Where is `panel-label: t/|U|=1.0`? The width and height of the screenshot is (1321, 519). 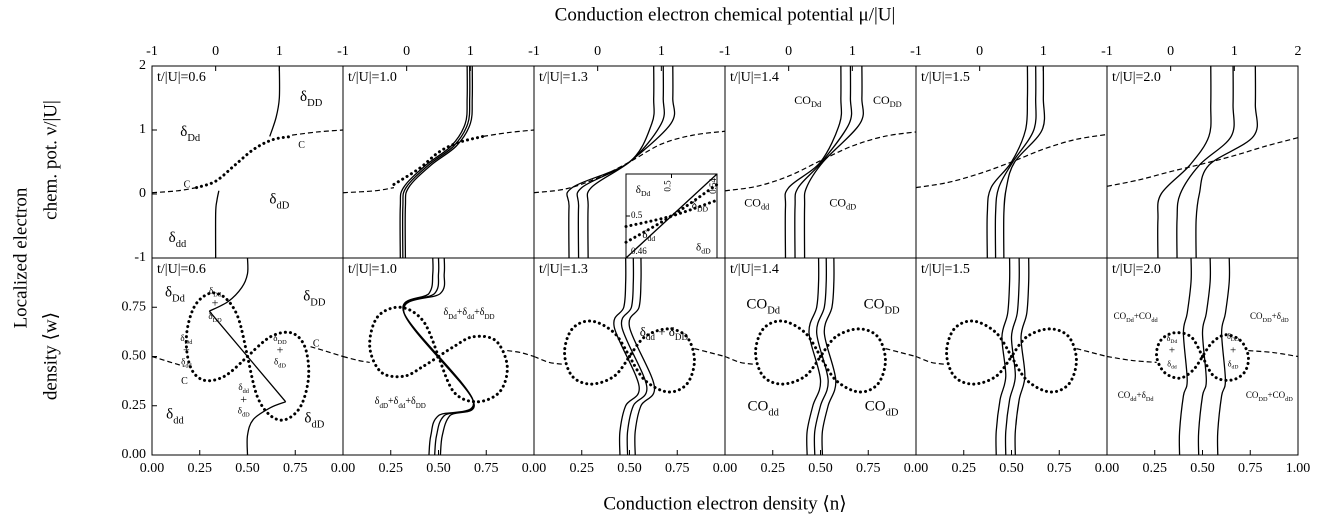
panel-label: t/|U|=1.0 is located at coordinates (372, 77).